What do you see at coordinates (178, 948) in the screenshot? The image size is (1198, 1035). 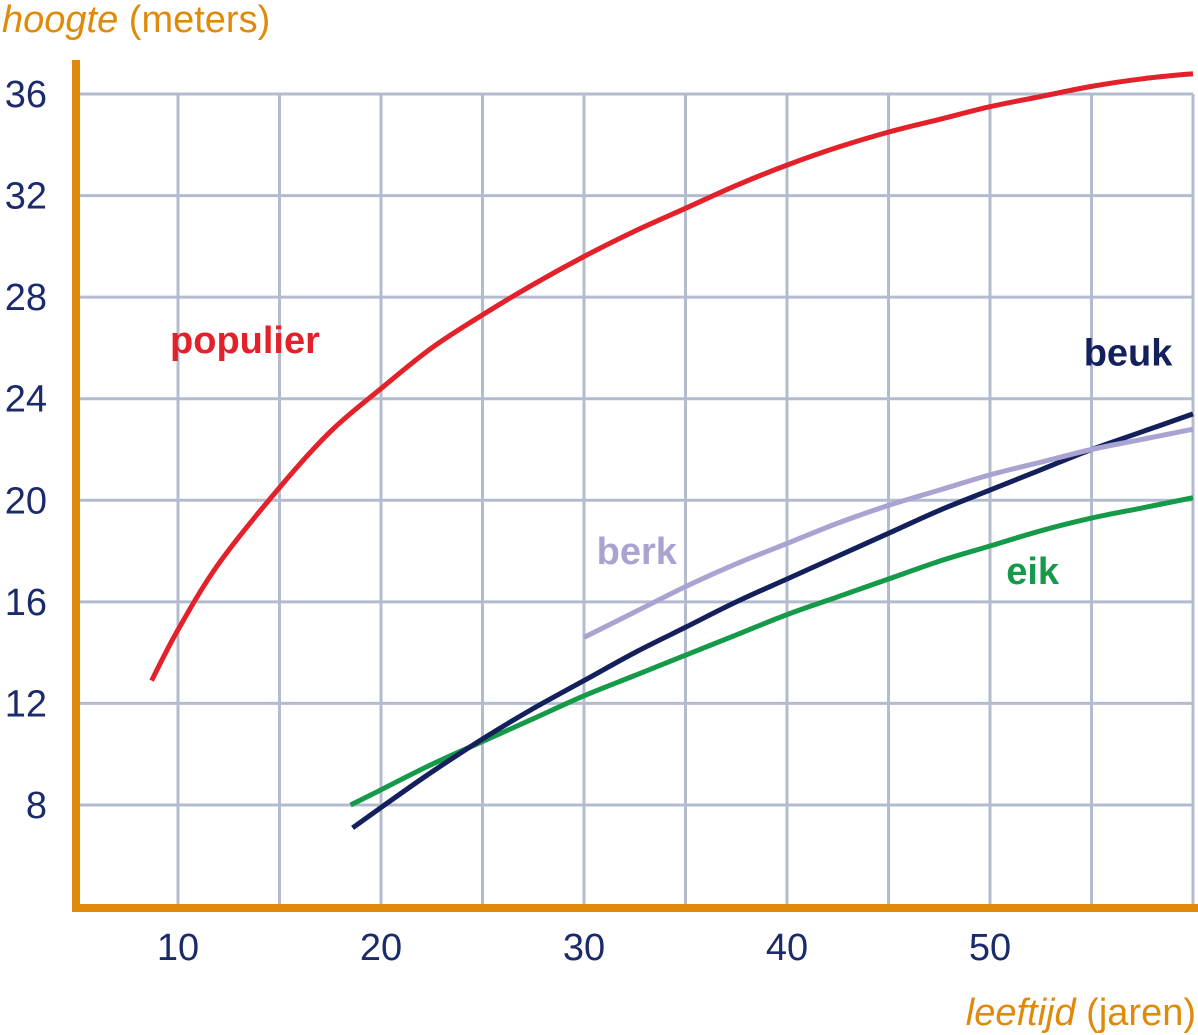 I see `x-tick-label: 10` at bounding box center [178, 948].